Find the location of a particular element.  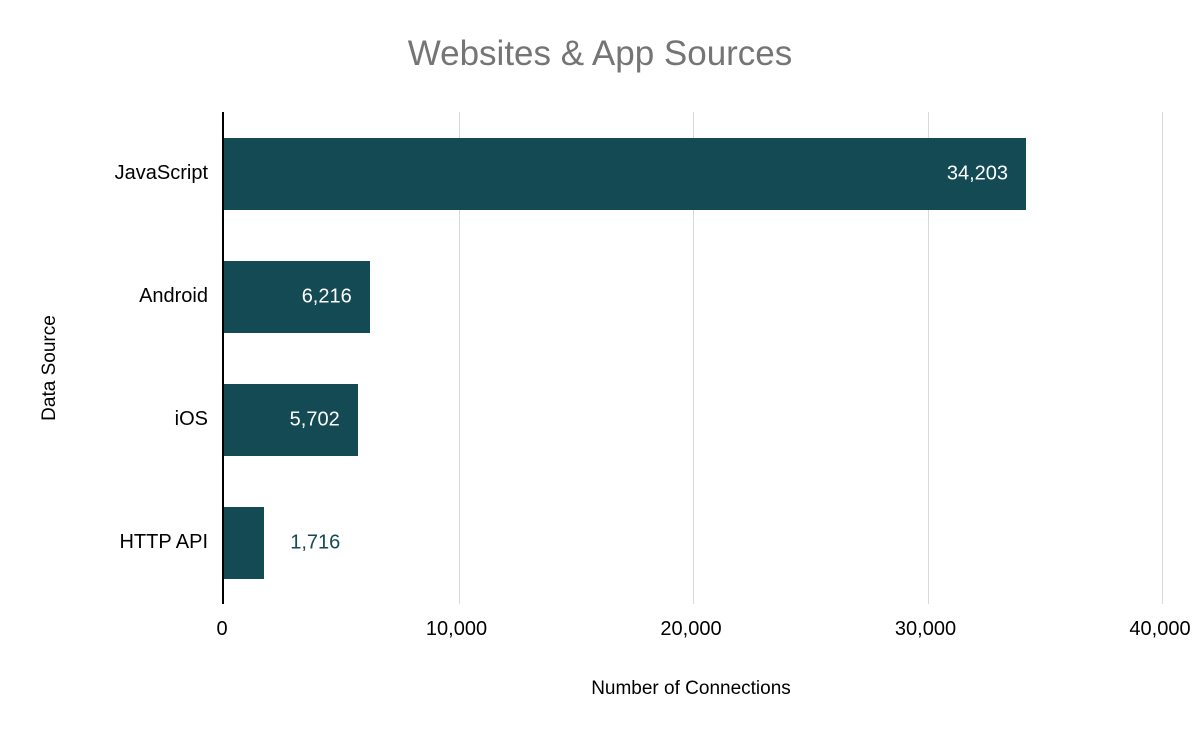

x-tick-label: 40,000 is located at coordinates (1160, 629).